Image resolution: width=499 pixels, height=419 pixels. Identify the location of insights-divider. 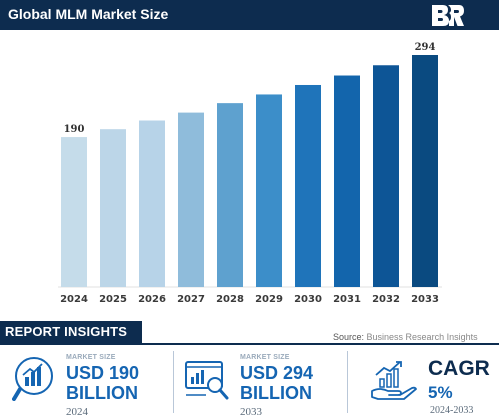
(249, 344).